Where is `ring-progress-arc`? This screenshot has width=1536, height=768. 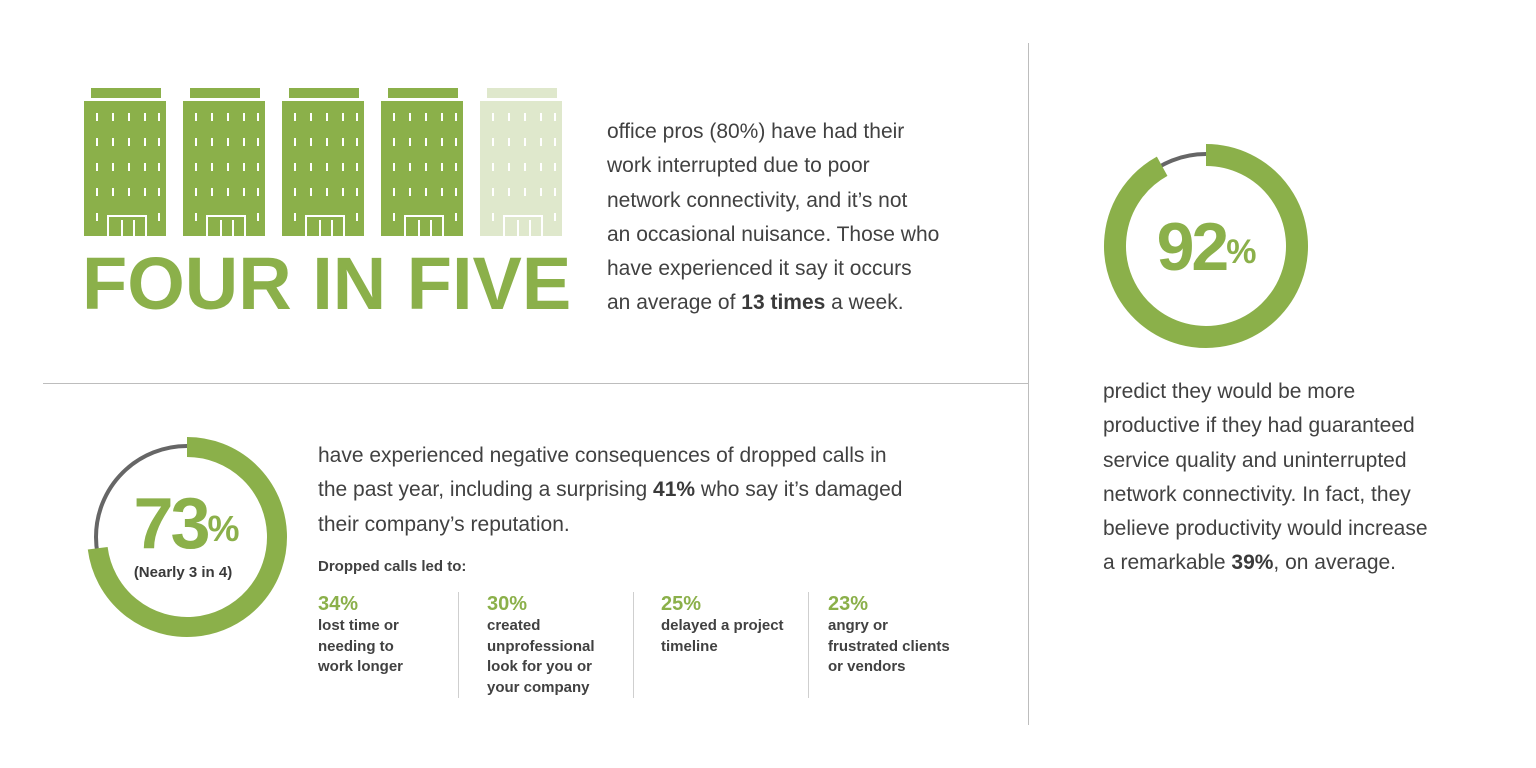 ring-progress-arc is located at coordinates (1206, 246).